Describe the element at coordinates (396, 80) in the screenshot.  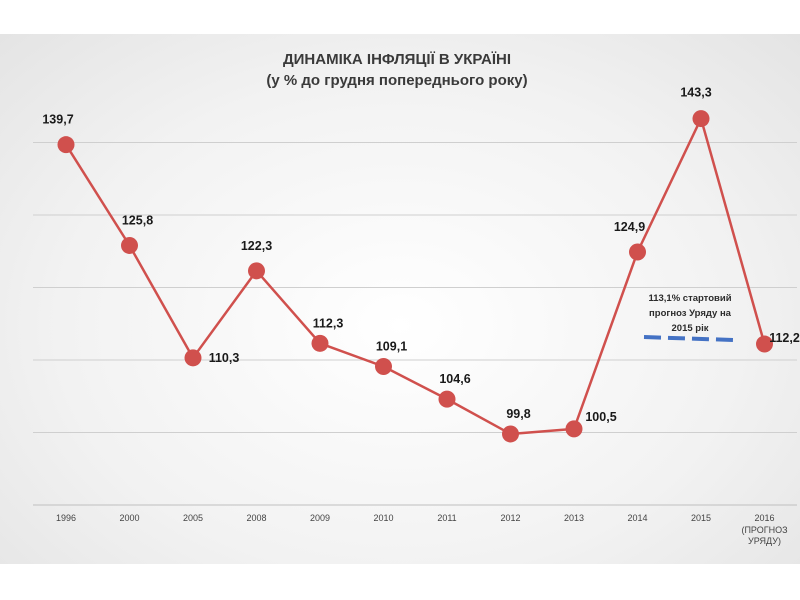
I see `chart-subtitle: (у % до грудня попереднього року)` at that location.